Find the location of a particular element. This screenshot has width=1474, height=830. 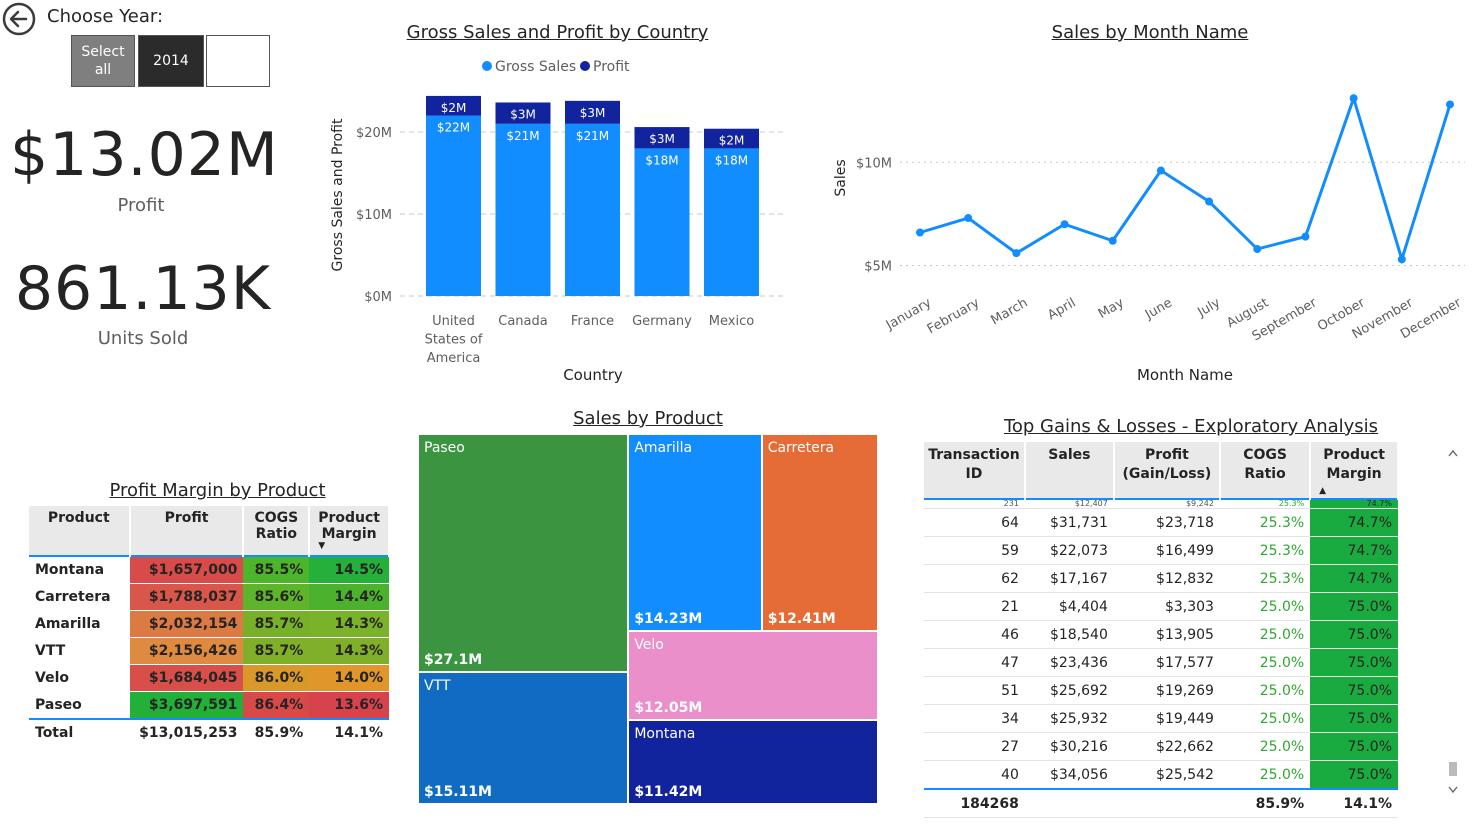

table-scrollbar is located at coordinates (1453, 622).